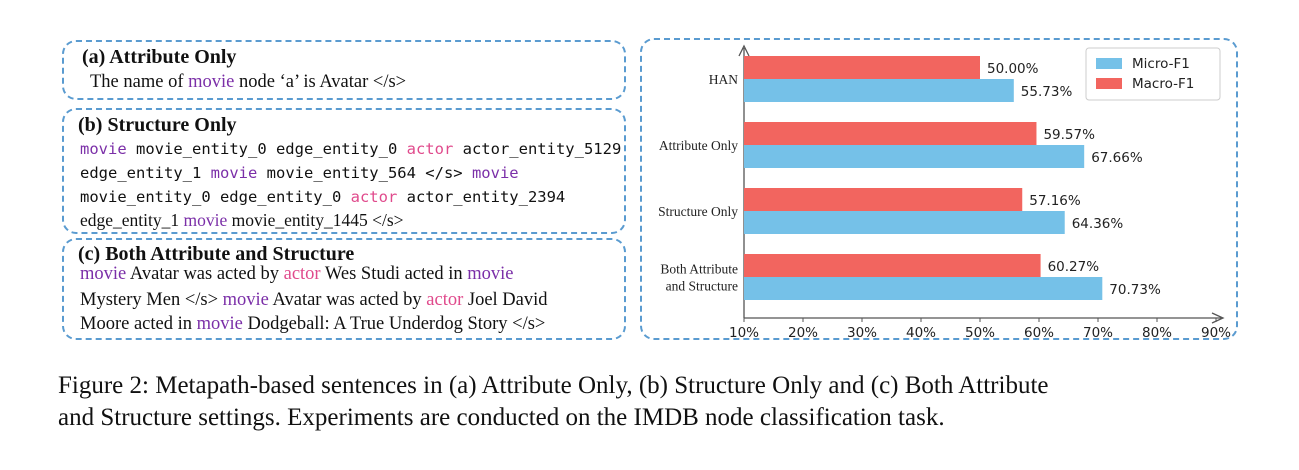  What do you see at coordinates (702, 286) in the screenshot?
I see `y-tick-label: and Structure` at bounding box center [702, 286].